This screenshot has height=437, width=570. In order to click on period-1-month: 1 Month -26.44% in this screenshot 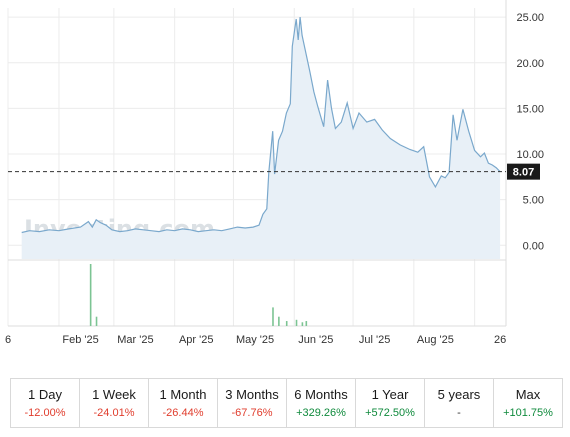, I will do `click(183, 403)`.